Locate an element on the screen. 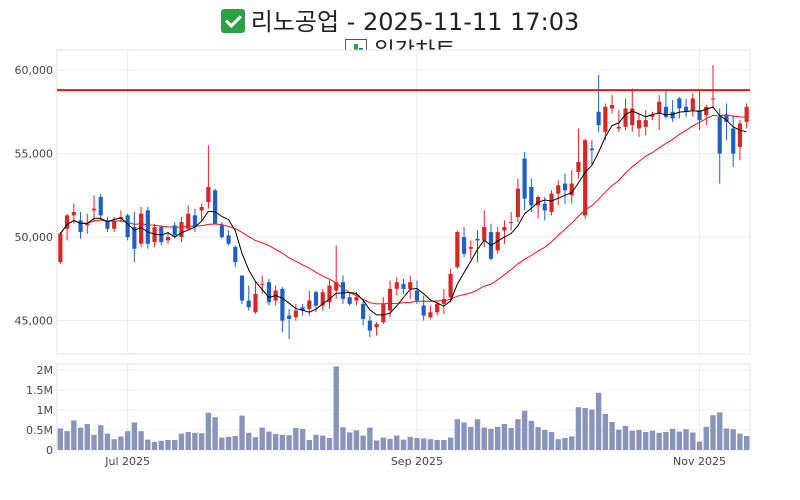 The image size is (800, 500). x-tick-label: Sep 2025 is located at coordinates (417, 461).